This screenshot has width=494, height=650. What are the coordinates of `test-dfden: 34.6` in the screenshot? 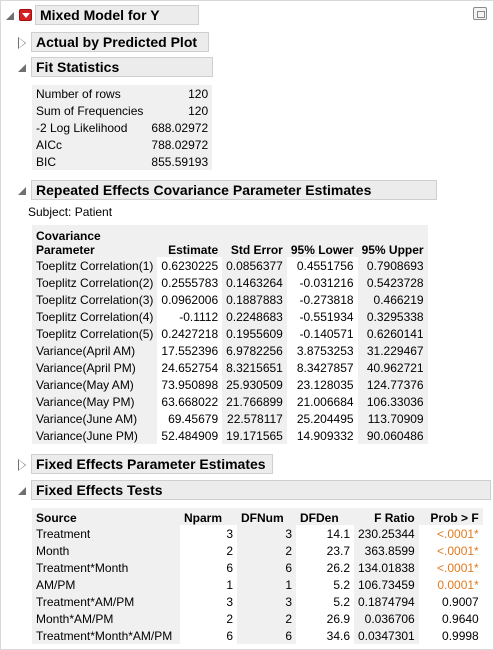 It's located at (338, 635).